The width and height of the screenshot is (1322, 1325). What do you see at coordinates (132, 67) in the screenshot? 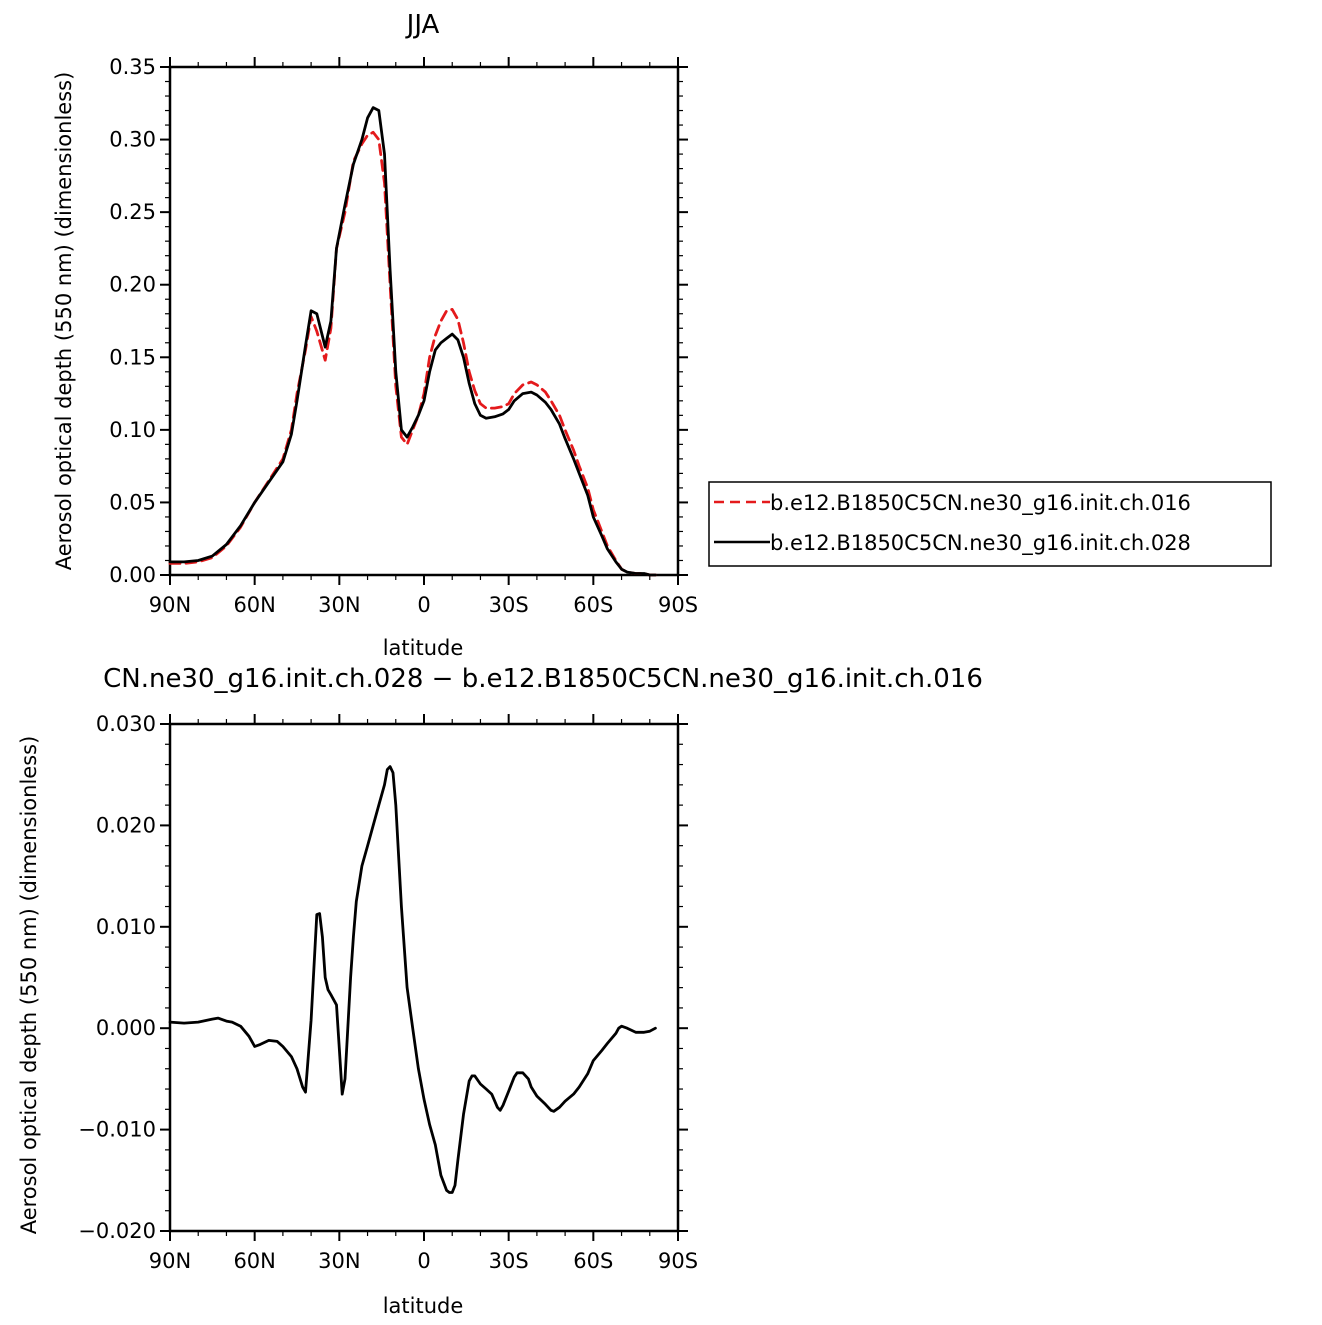
I see `top-y-tick-label: 0.35` at bounding box center [132, 67].